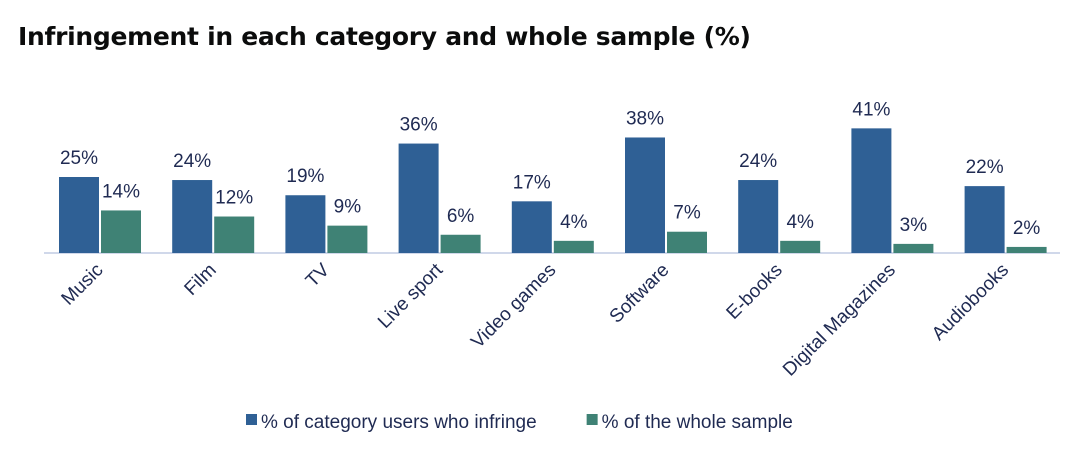 This screenshot has width=1073, height=454. I want to click on data-label: 12%, so click(234, 198).